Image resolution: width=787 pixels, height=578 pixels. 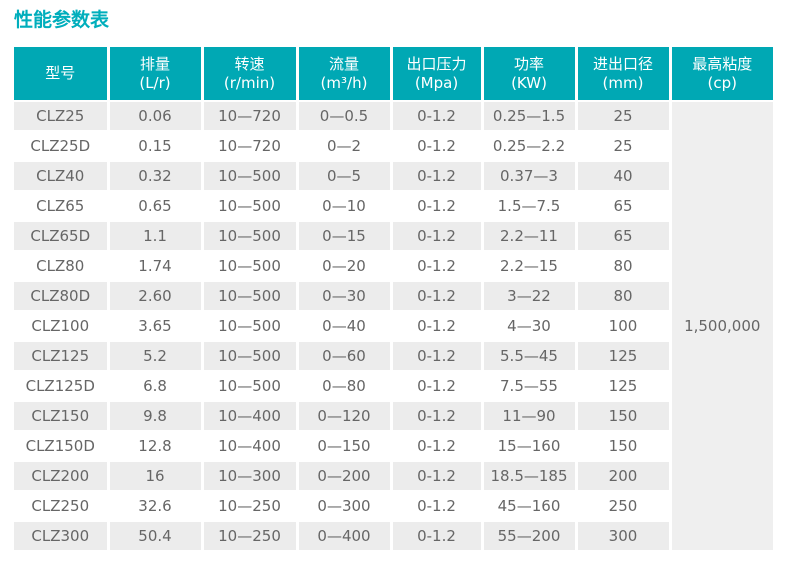 I want to click on table-row-clz80d: CLZ80D 2.60 10—500 0—30 0-1.2 3—22 80, so click(x=393, y=296).